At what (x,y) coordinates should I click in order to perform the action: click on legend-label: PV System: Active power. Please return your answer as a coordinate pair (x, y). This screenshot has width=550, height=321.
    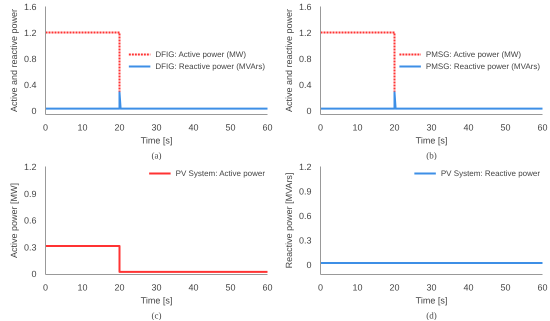
    Looking at the image, I should click on (220, 173).